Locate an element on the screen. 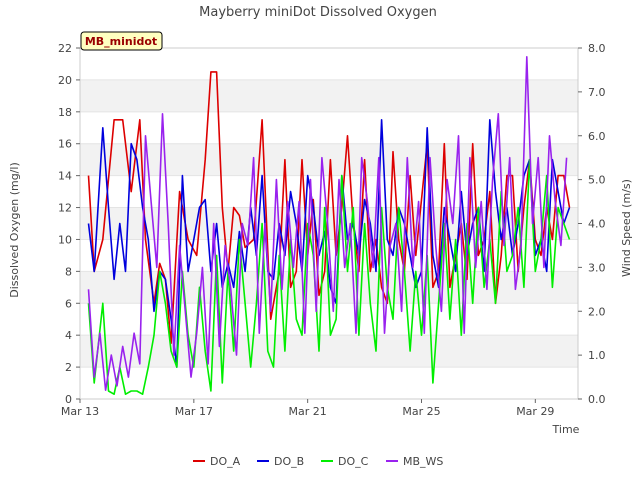  y-tick-label: 20 is located at coordinates (65, 80).